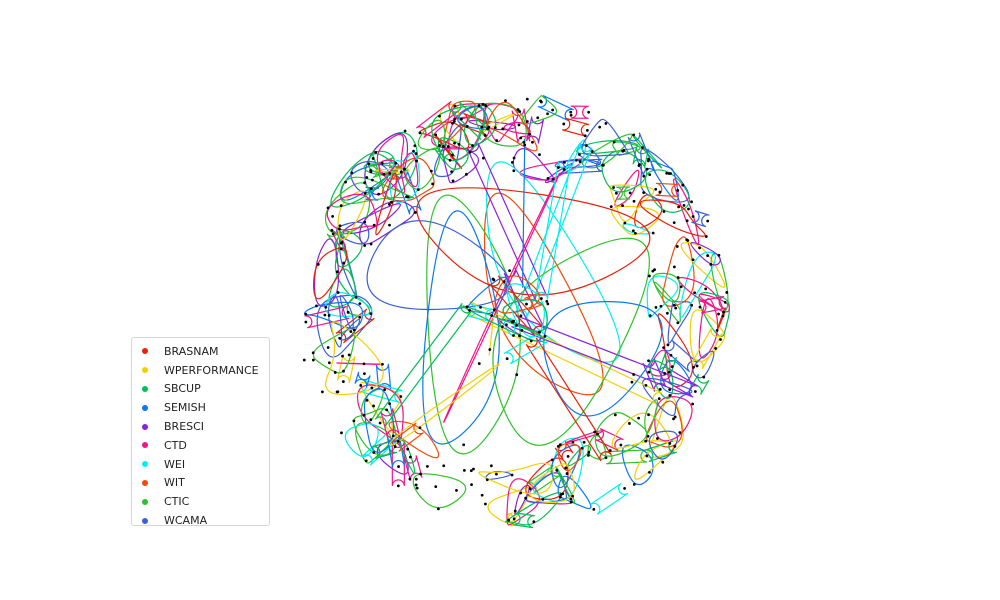 The image size is (1000, 600). What do you see at coordinates (205, 370) in the screenshot?
I see `legend-item-wperformance: WPERFORMANCE` at bounding box center [205, 370].